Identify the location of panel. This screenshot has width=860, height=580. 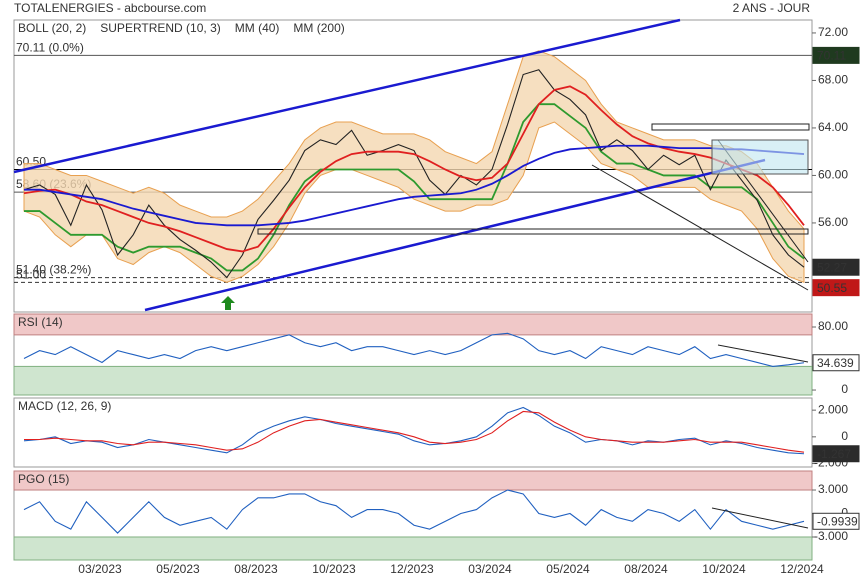
(413, 432).